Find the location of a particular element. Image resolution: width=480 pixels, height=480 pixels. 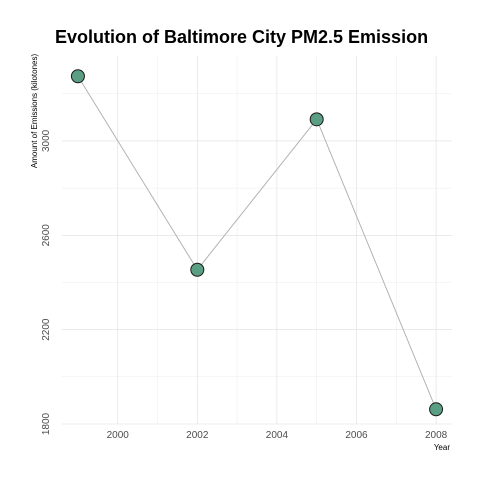

y-tick-label: 1800 is located at coordinates (46, 423).